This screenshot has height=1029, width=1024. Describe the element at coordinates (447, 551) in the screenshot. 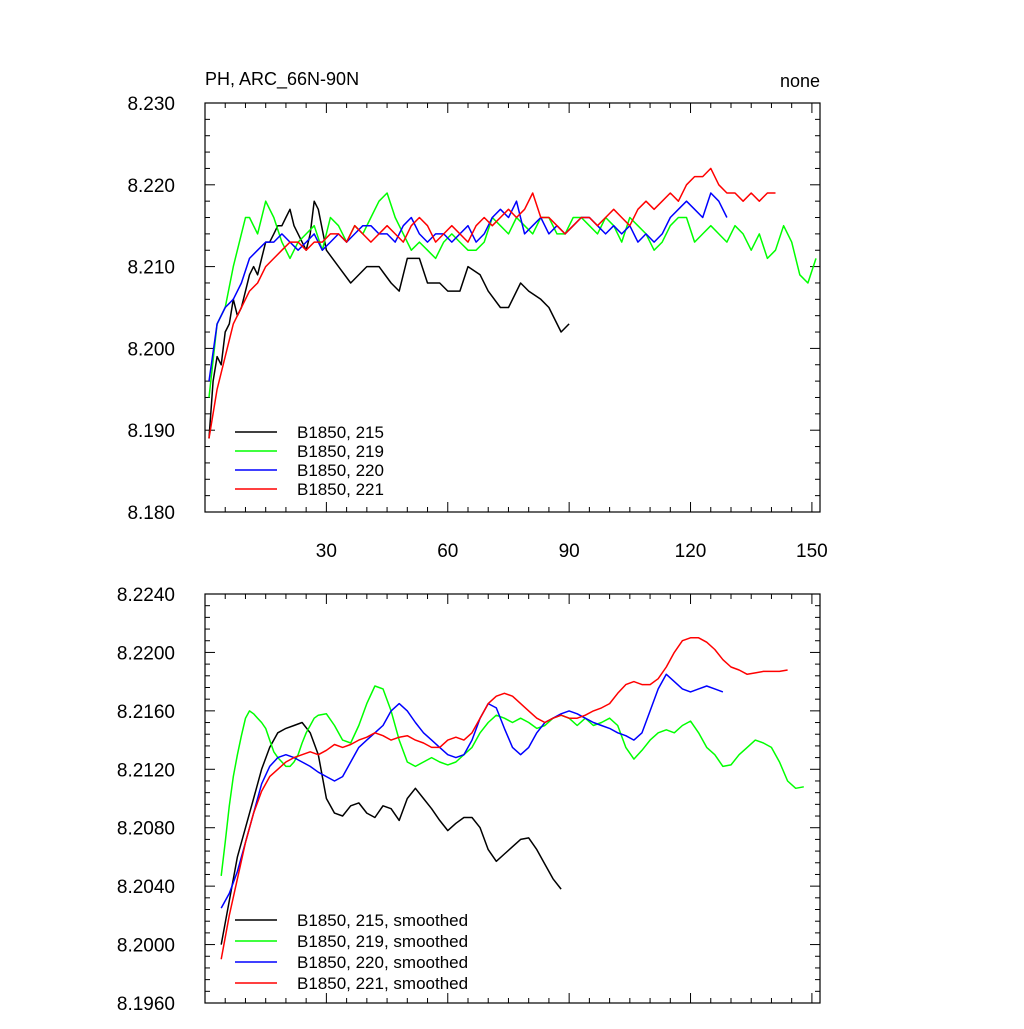

I see `x-tick-label: 60` at that location.